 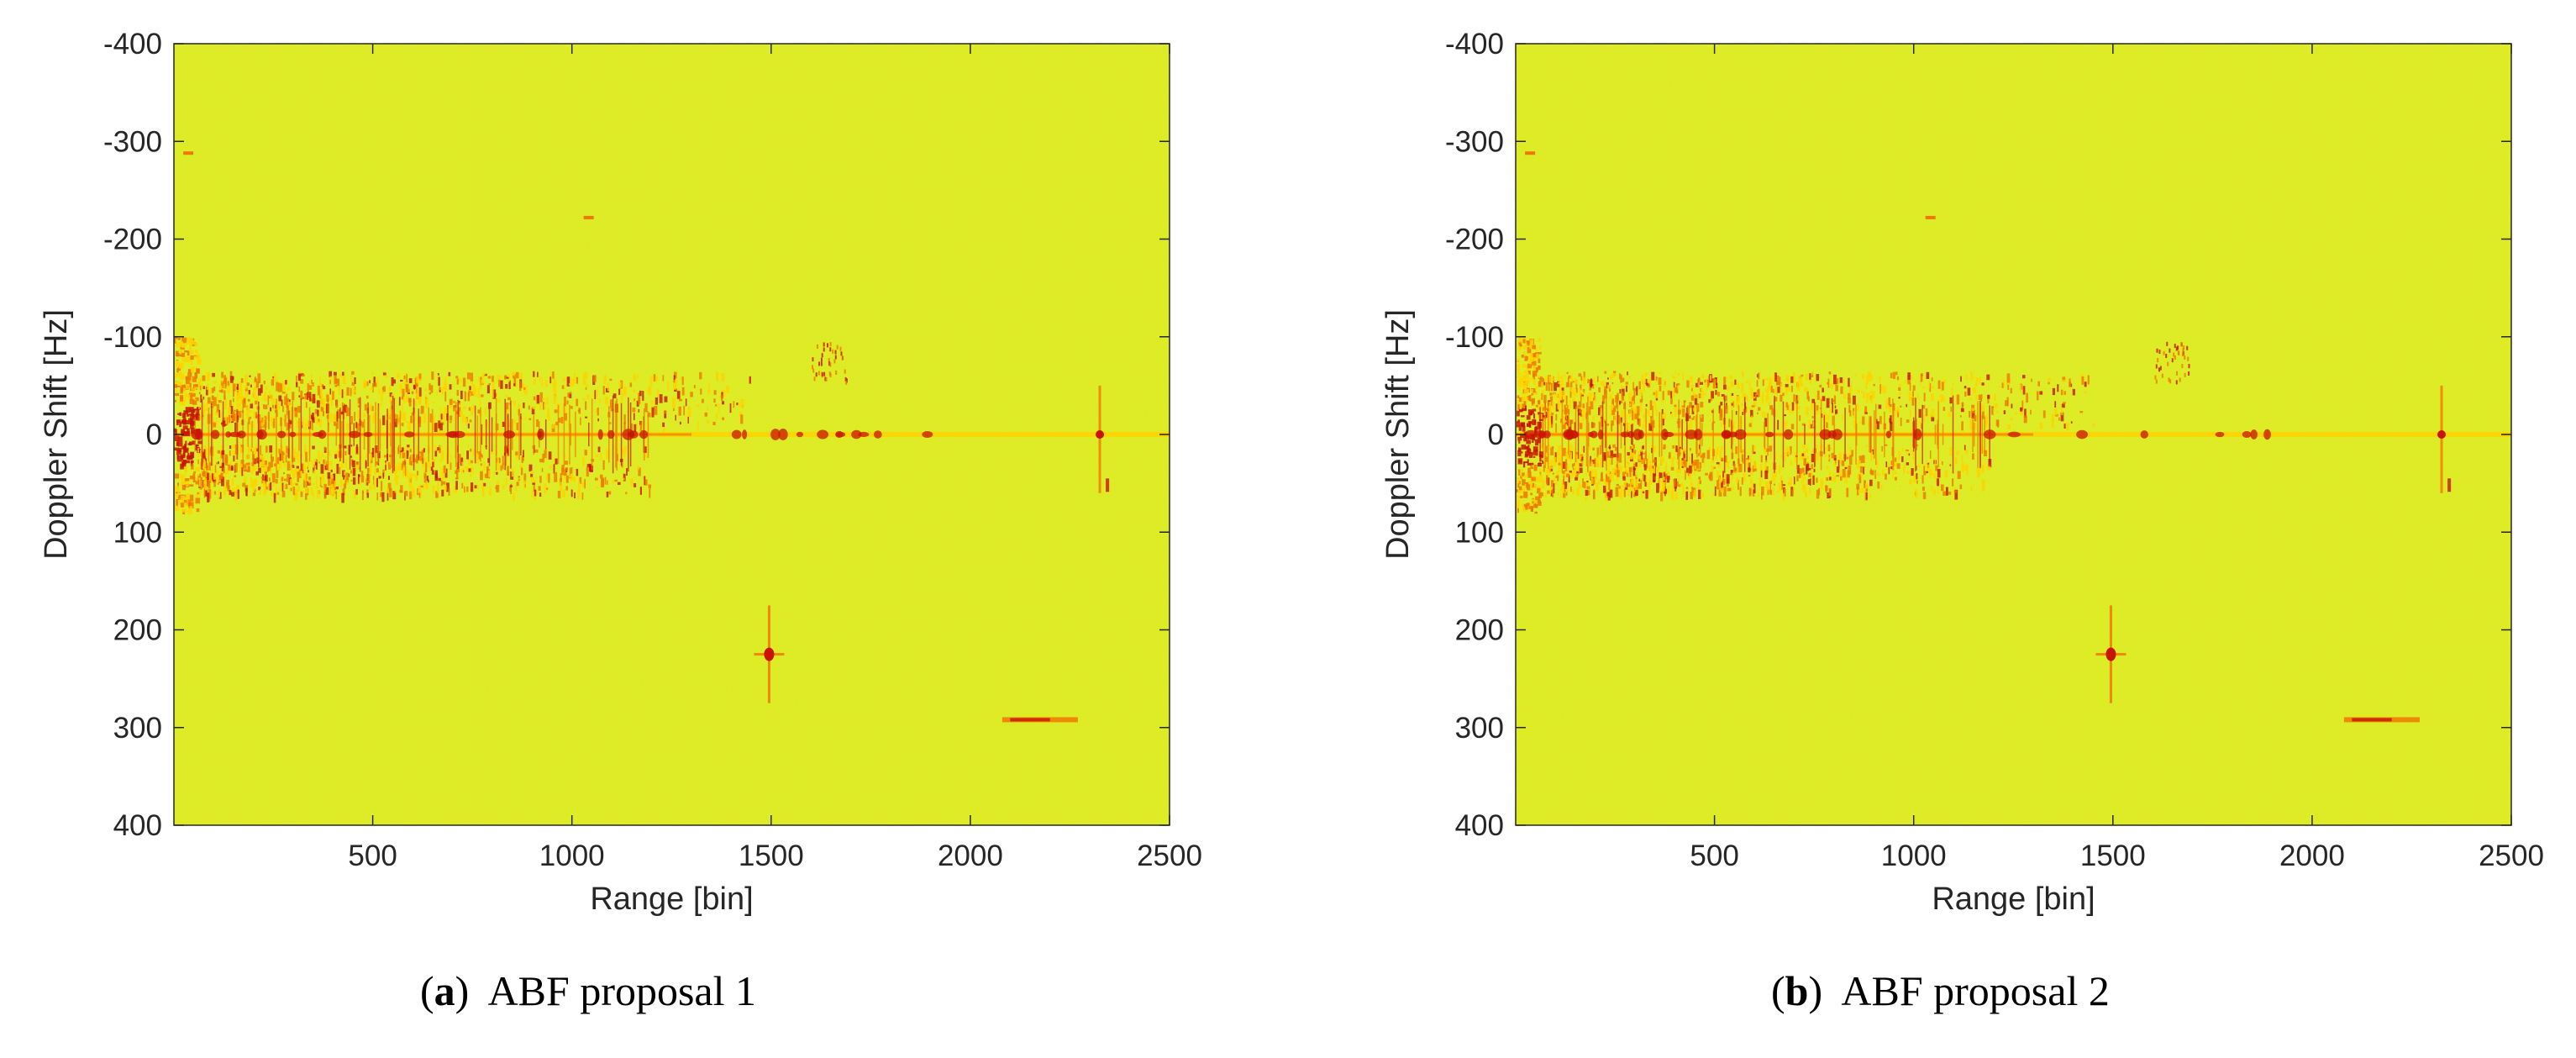 I want to click on caption-b: (b) ABF proposal 2, so click(x=1940, y=990).